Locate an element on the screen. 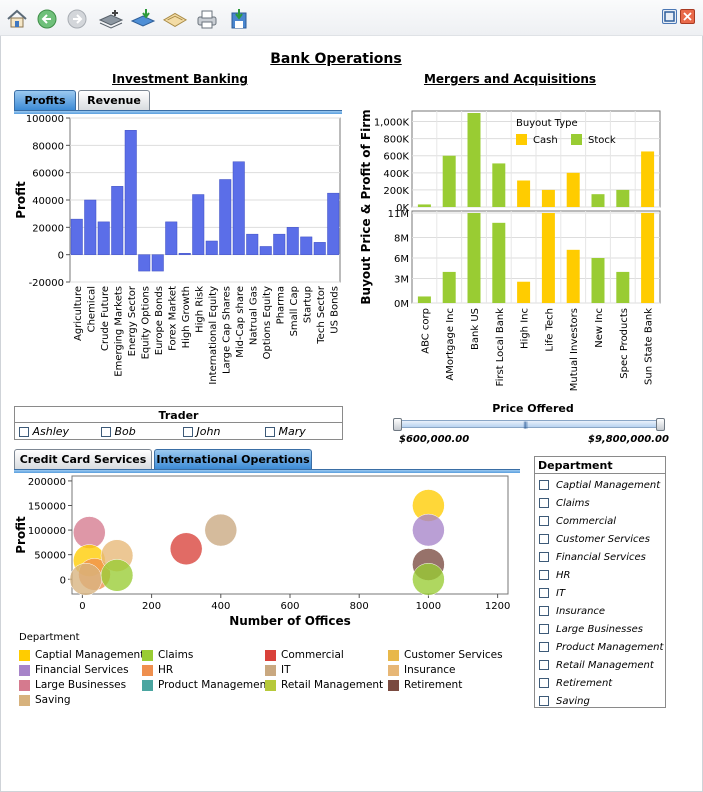 The width and height of the screenshot is (703, 792). department-option: Captial Management is located at coordinates (602, 485).